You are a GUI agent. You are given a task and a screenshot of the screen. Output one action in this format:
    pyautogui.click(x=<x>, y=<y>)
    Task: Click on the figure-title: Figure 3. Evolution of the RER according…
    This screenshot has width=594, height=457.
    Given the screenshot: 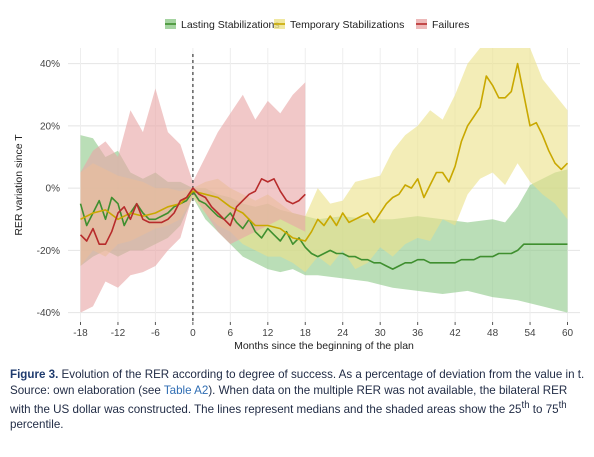 What is the action you would take?
    pyautogui.click(x=298, y=375)
    